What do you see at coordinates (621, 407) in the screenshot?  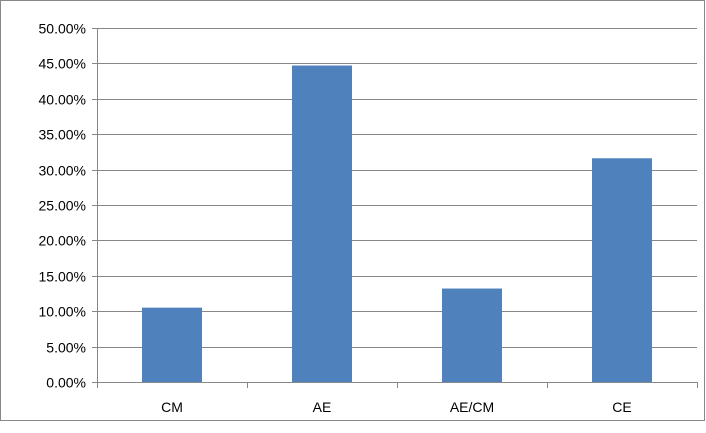 I see `x-tick-label: CE` at bounding box center [621, 407].